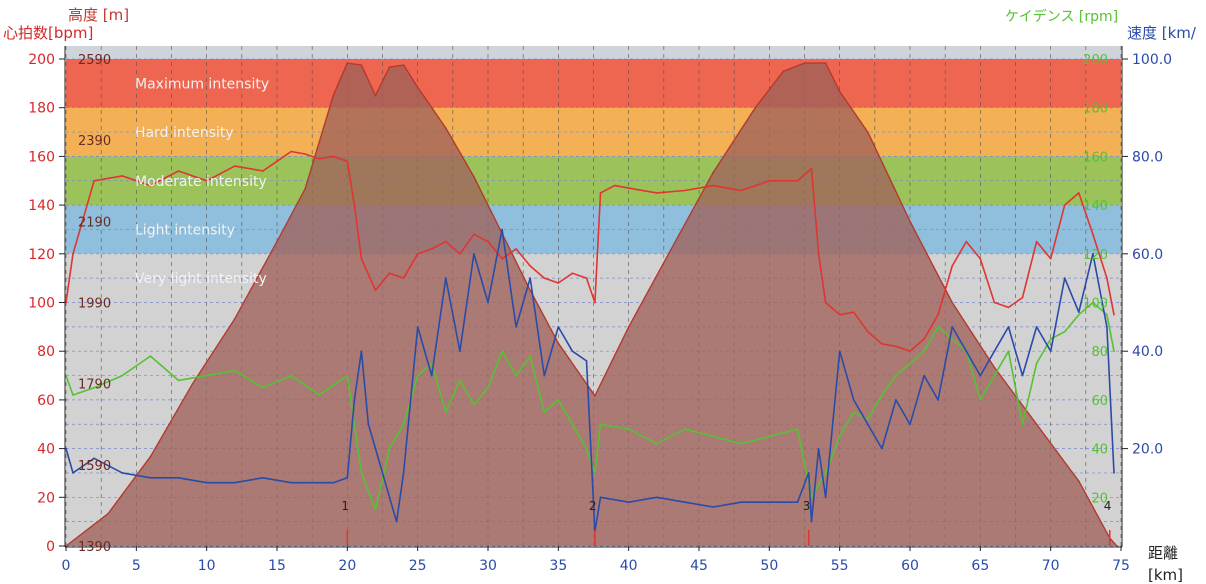 This screenshot has height=584, width=1206. What do you see at coordinates (910, 566) in the screenshot?
I see `distance-tick-label: 60` at bounding box center [910, 566].